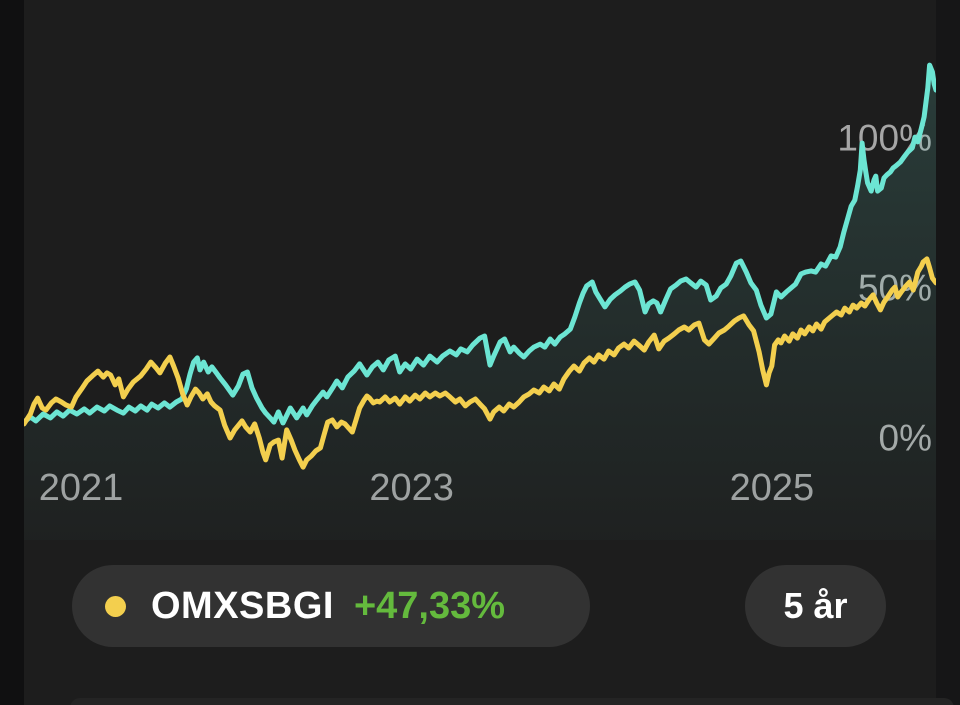 The width and height of the screenshot is (960, 705). I want to click on period-selector-button: 5 år, so click(815, 606).